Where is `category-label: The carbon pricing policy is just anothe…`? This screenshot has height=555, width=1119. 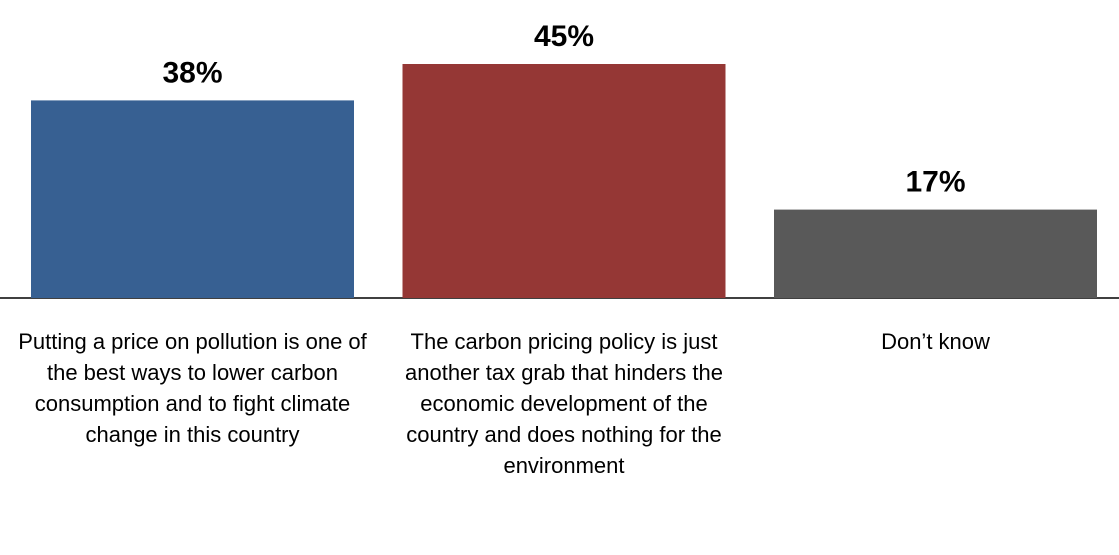 category-label: The carbon pricing policy is just anothe… is located at coordinates (564, 403).